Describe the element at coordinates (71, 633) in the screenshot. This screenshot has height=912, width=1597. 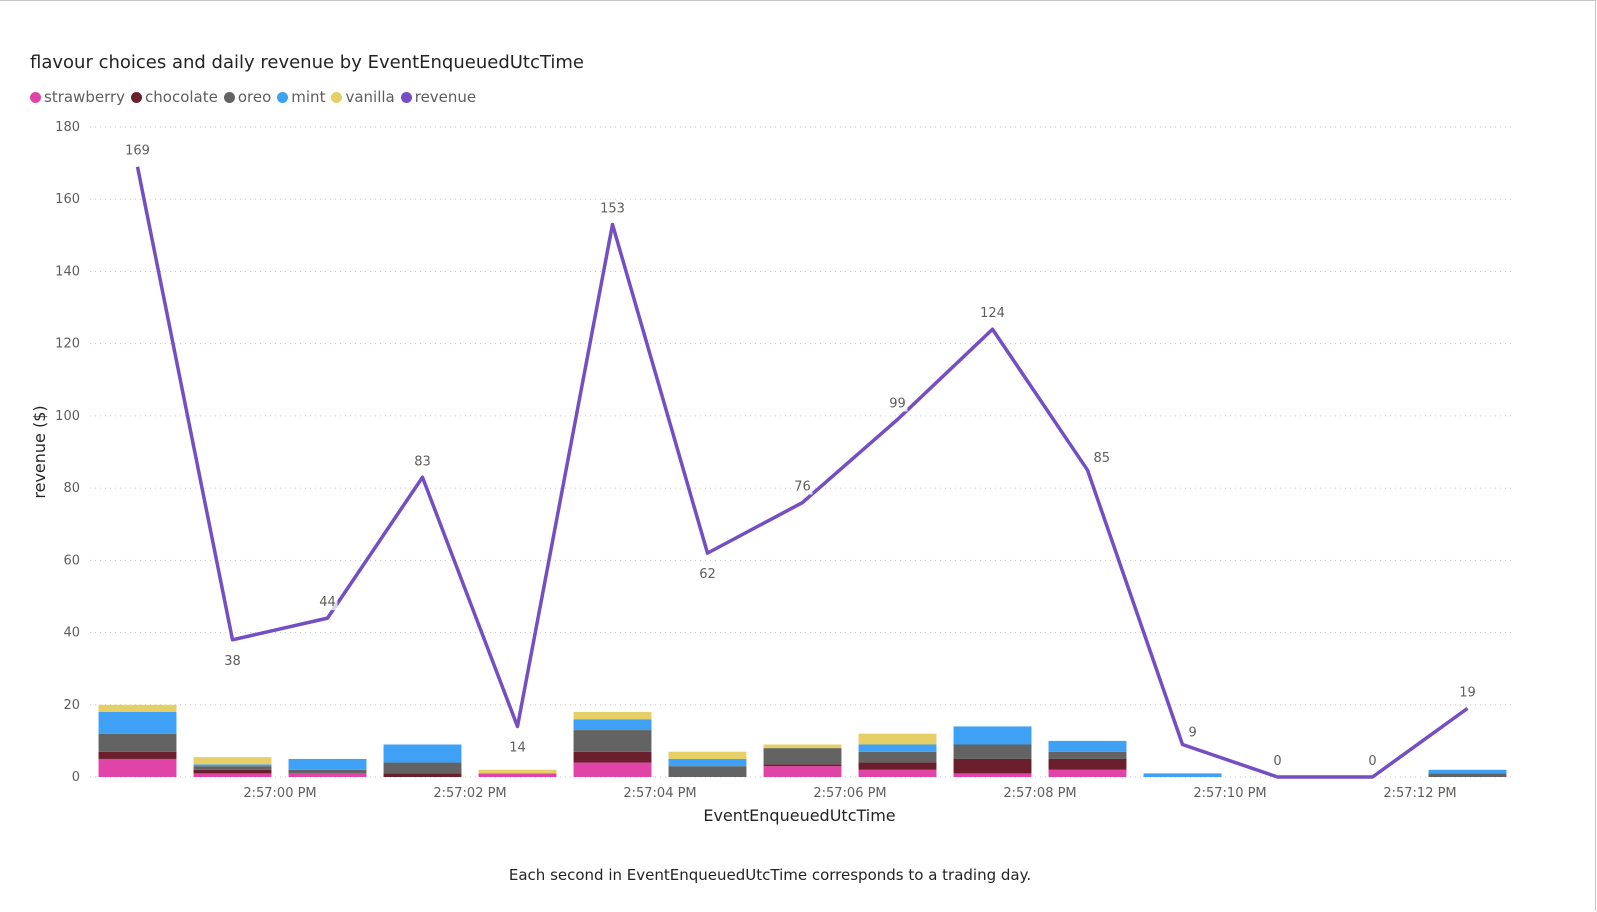
I see `y-tick-label: 40` at that location.